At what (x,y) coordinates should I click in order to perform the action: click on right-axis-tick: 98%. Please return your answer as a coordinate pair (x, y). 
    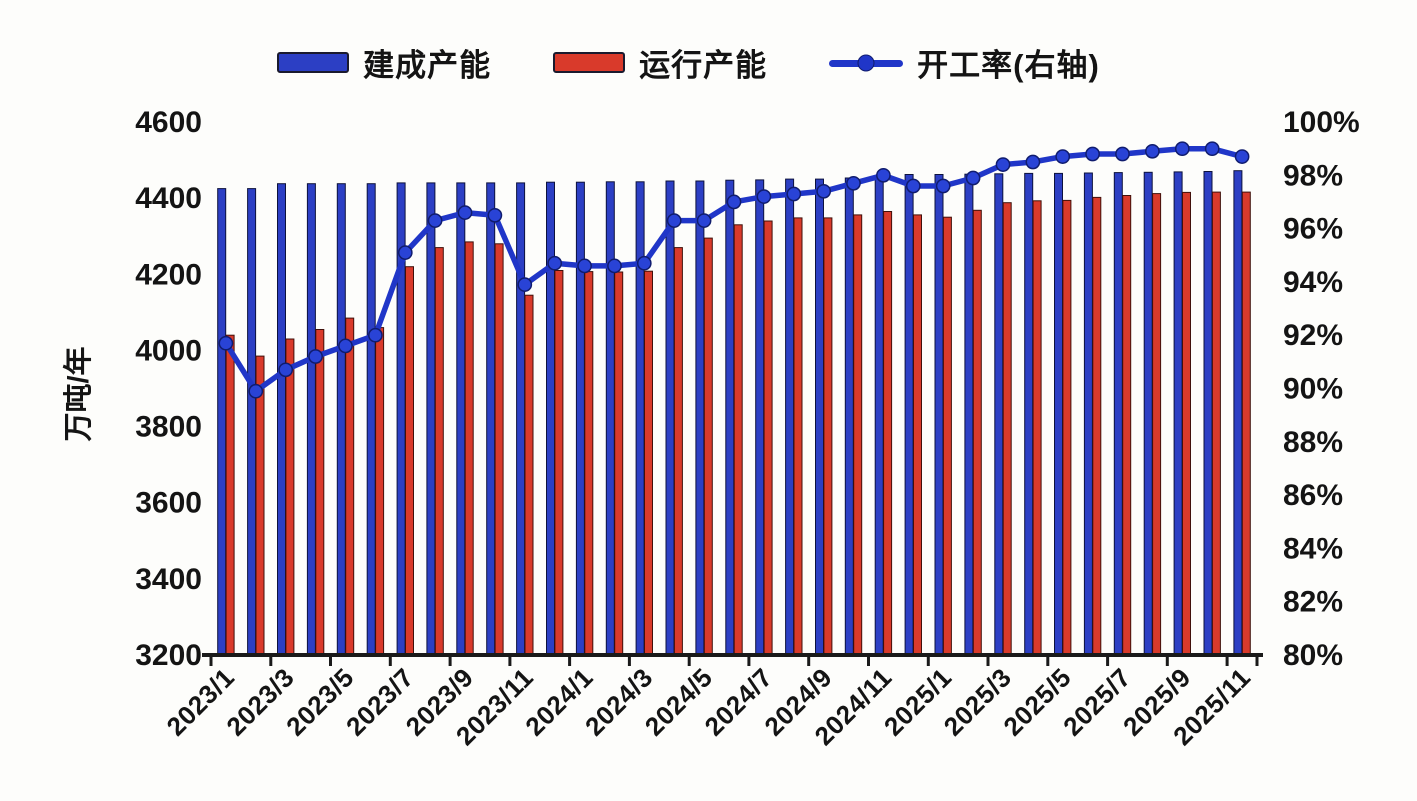
    Looking at the image, I should click on (1313, 175).